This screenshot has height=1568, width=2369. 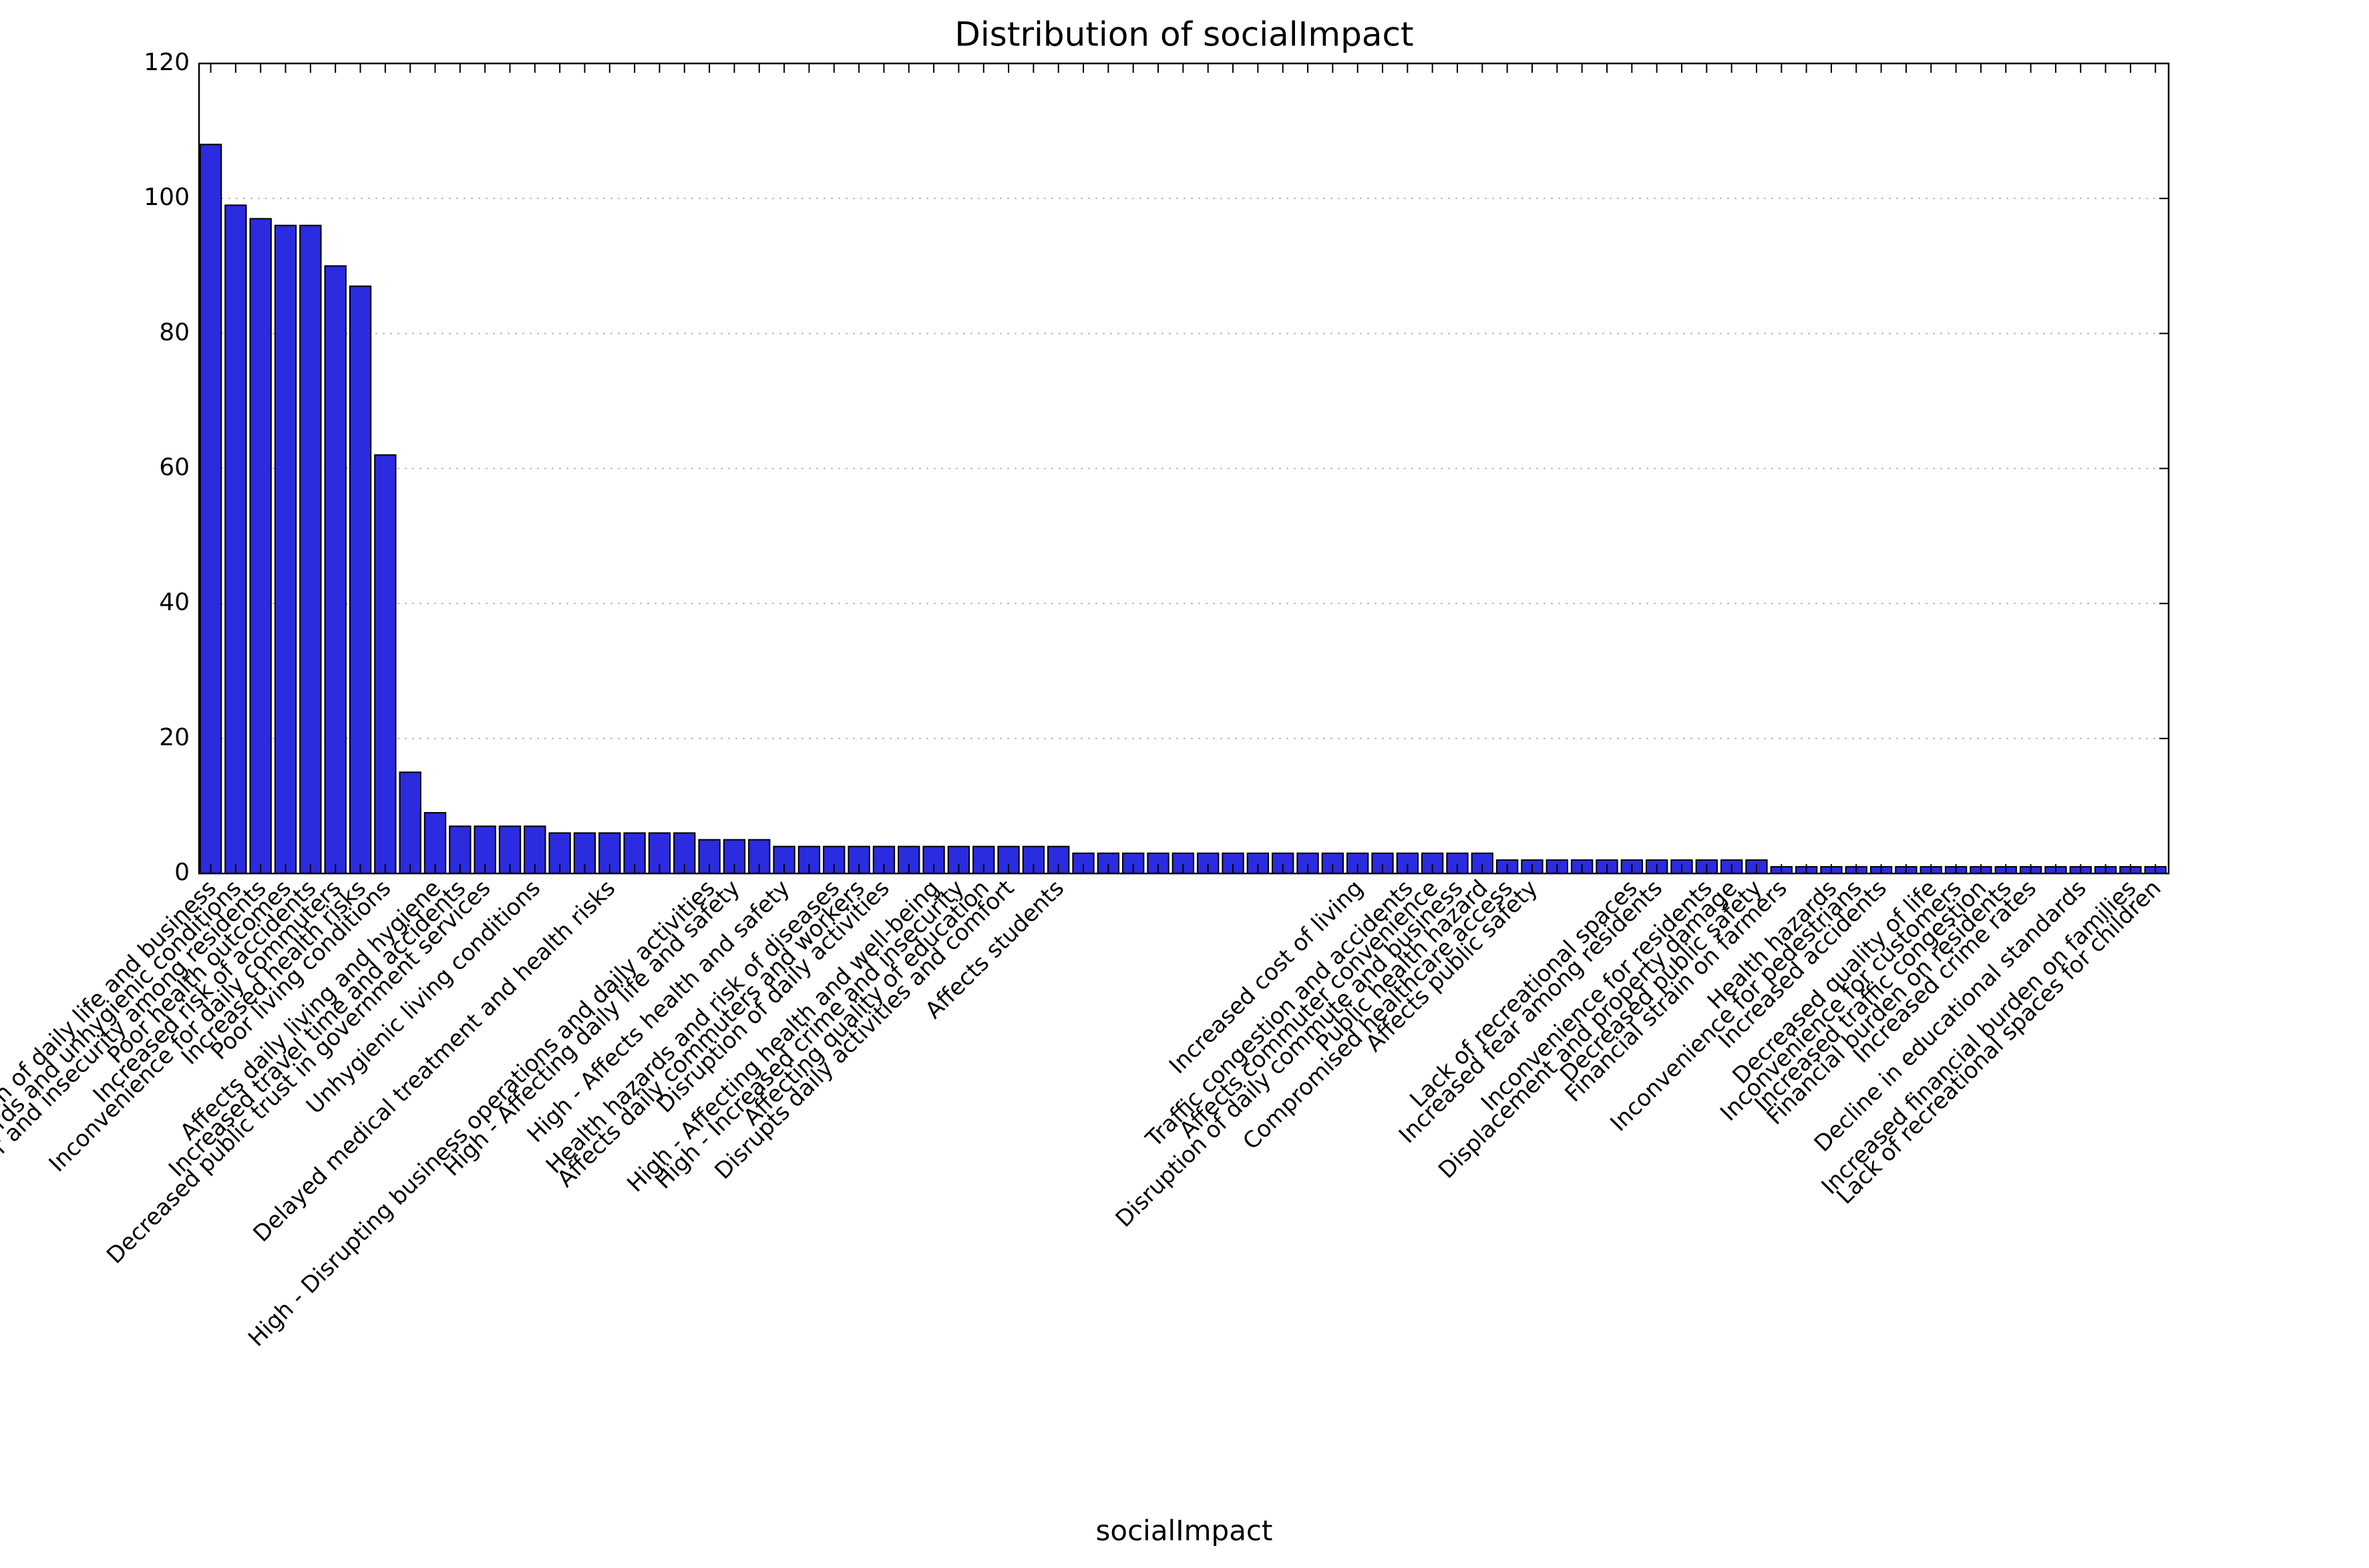 What do you see at coordinates (167, 62) in the screenshot?
I see `y-tick-label: 120` at bounding box center [167, 62].